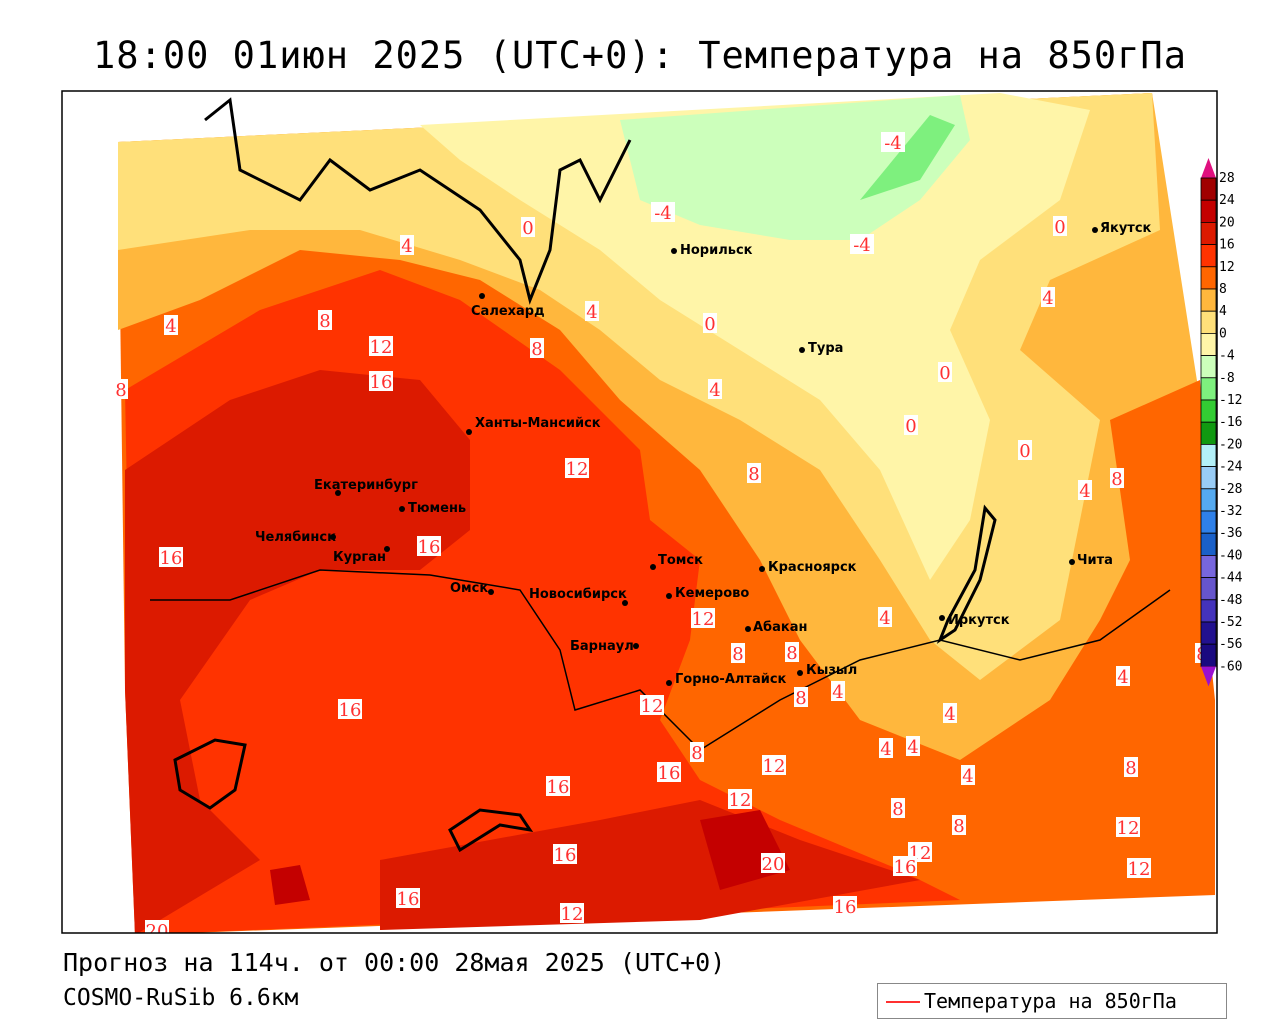 This screenshot has height=1024, width=1280. I want to click on city-label: Ханты-Мансийск, so click(538, 423).